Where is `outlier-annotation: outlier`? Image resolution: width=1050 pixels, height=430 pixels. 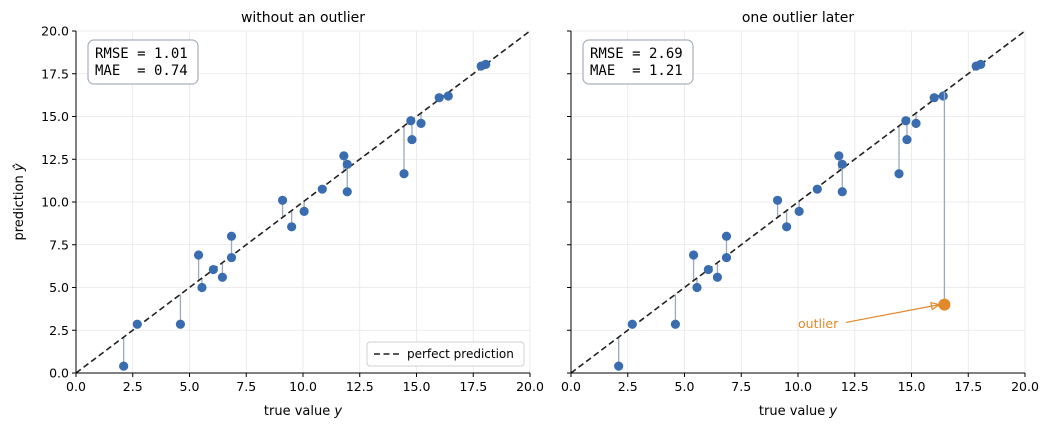
outlier-annotation: outlier is located at coordinates (874, 211).